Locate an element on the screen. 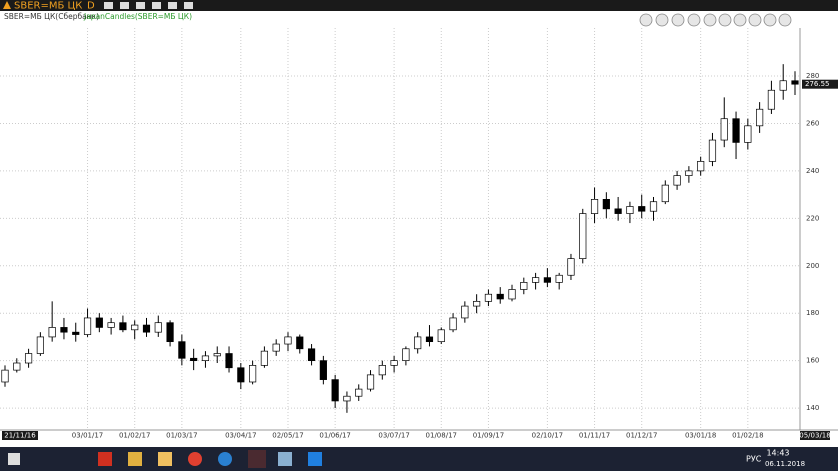 This screenshot has width=838, height=475. legend-indicator: JapanCandles(SBER=МБ ЦК) is located at coordinates (137, 16).